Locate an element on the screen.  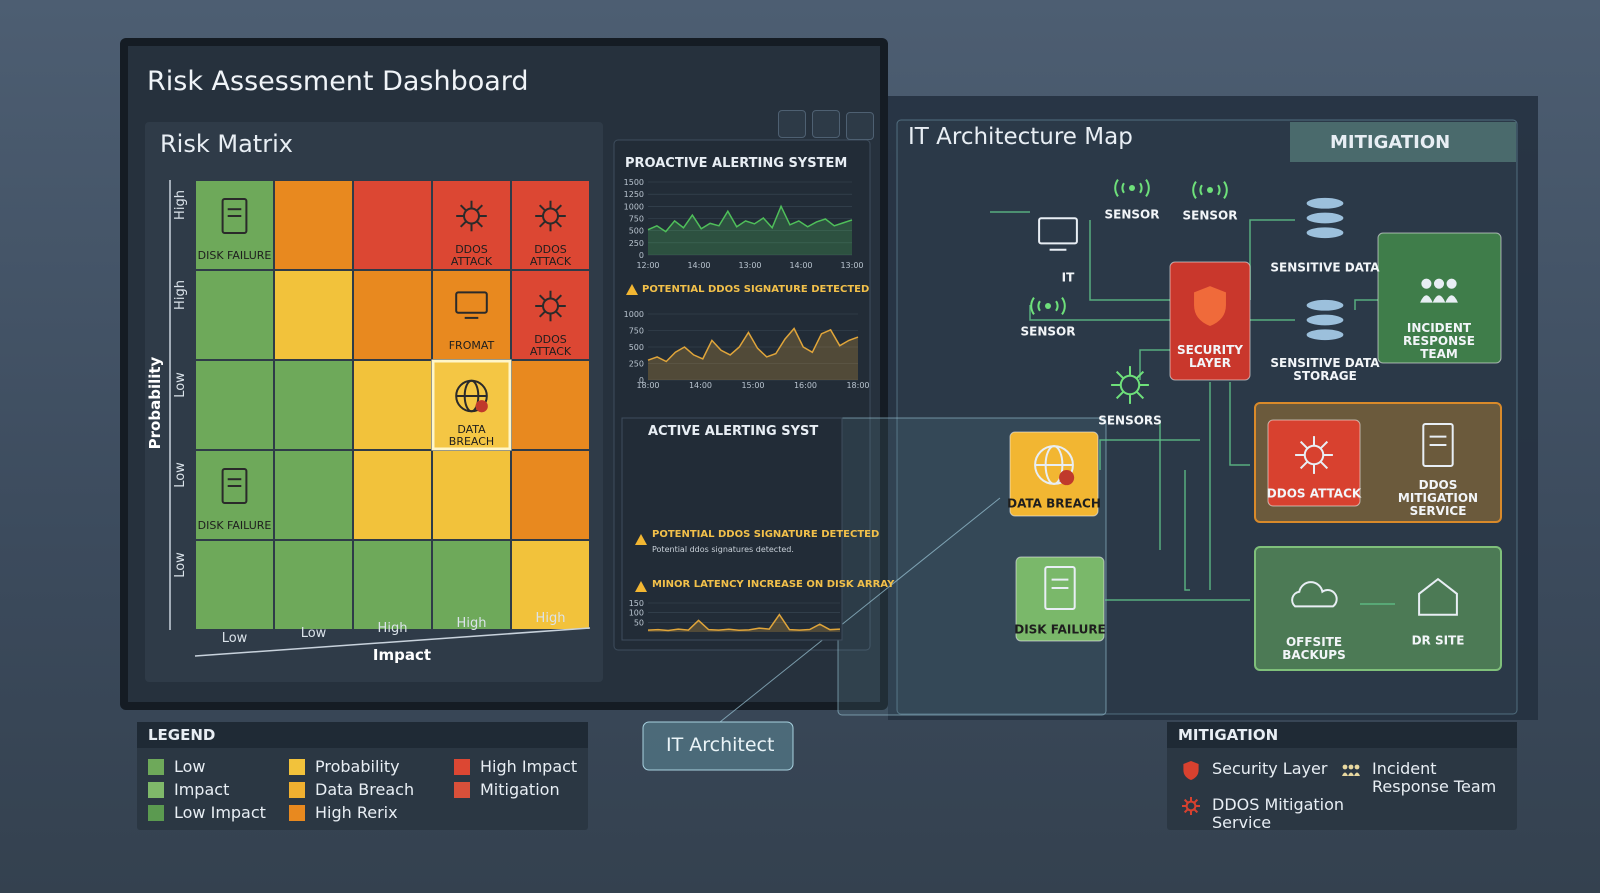
mitigation-header: MITIGATION is located at coordinates (1390, 142).